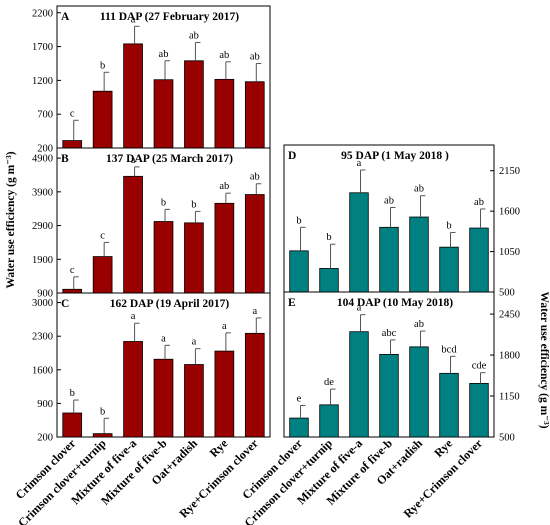 The height and width of the screenshot is (525, 550). What do you see at coordinates (170, 304) in the screenshot?
I see `panel-title: 162 DAP (19 April 2017)` at bounding box center [170, 304].